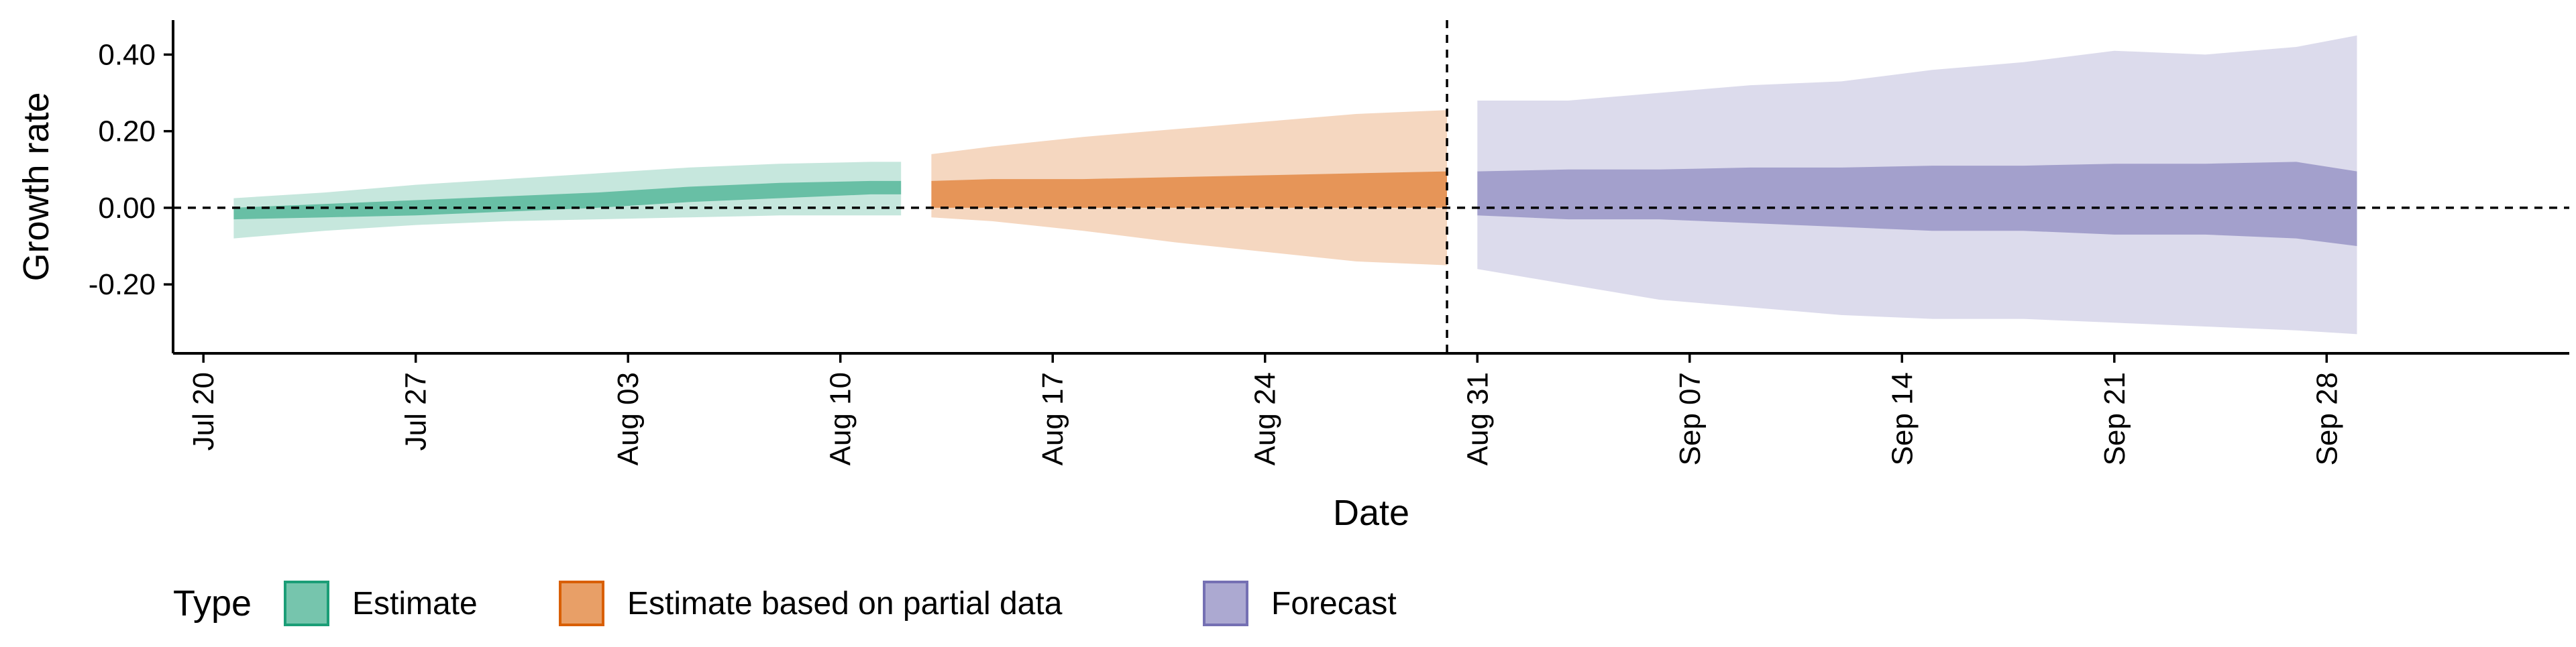  I want to click on x-tick-label: Sep 14, so click(1902, 418).